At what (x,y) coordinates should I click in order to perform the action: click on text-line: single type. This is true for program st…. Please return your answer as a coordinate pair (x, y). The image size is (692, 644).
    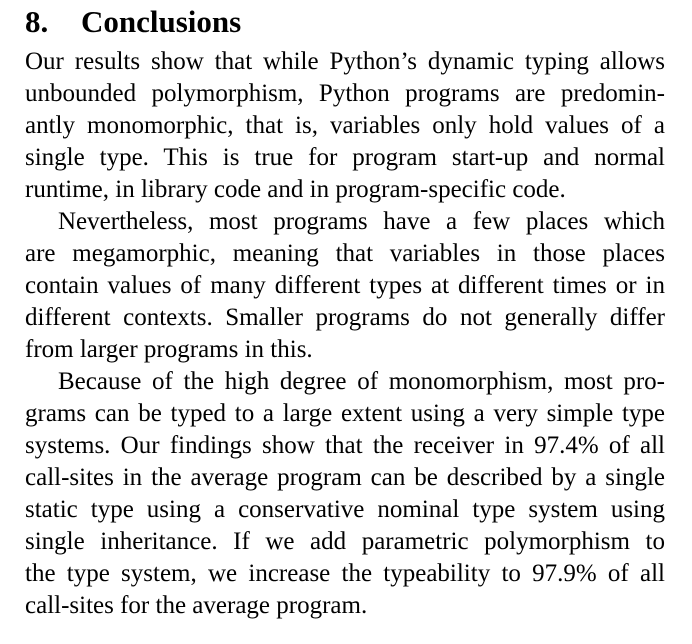
    Looking at the image, I should click on (345, 157).